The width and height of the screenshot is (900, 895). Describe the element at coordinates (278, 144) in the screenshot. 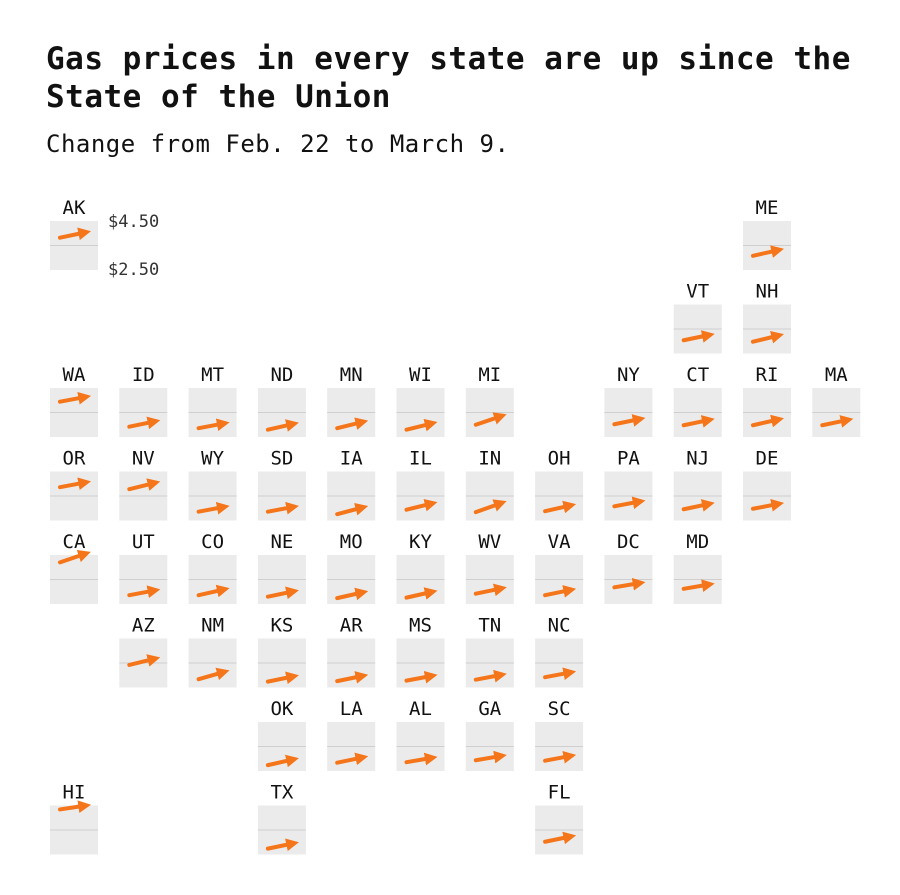

I see `chart-subtitle: Change from Feb. 22 to March 9.` at that location.